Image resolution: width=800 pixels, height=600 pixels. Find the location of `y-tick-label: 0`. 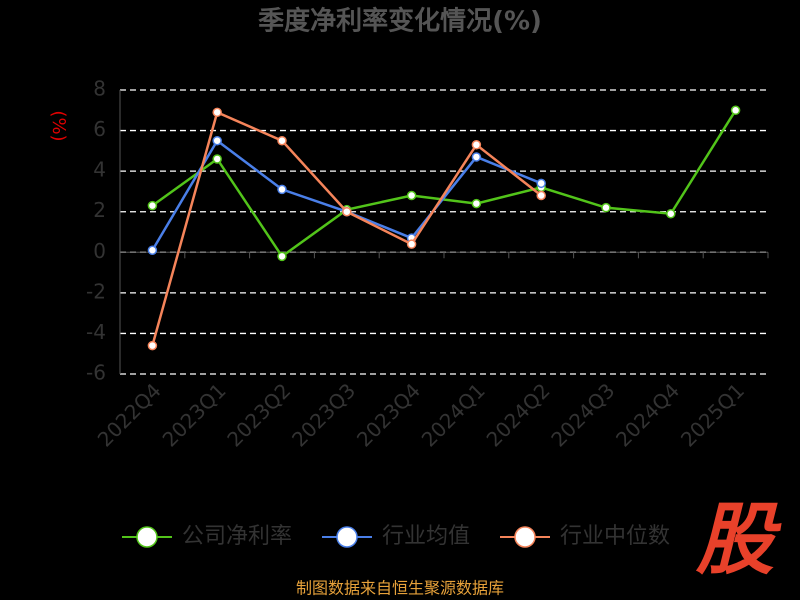

y-tick-label: 0 is located at coordinates (99, 251).